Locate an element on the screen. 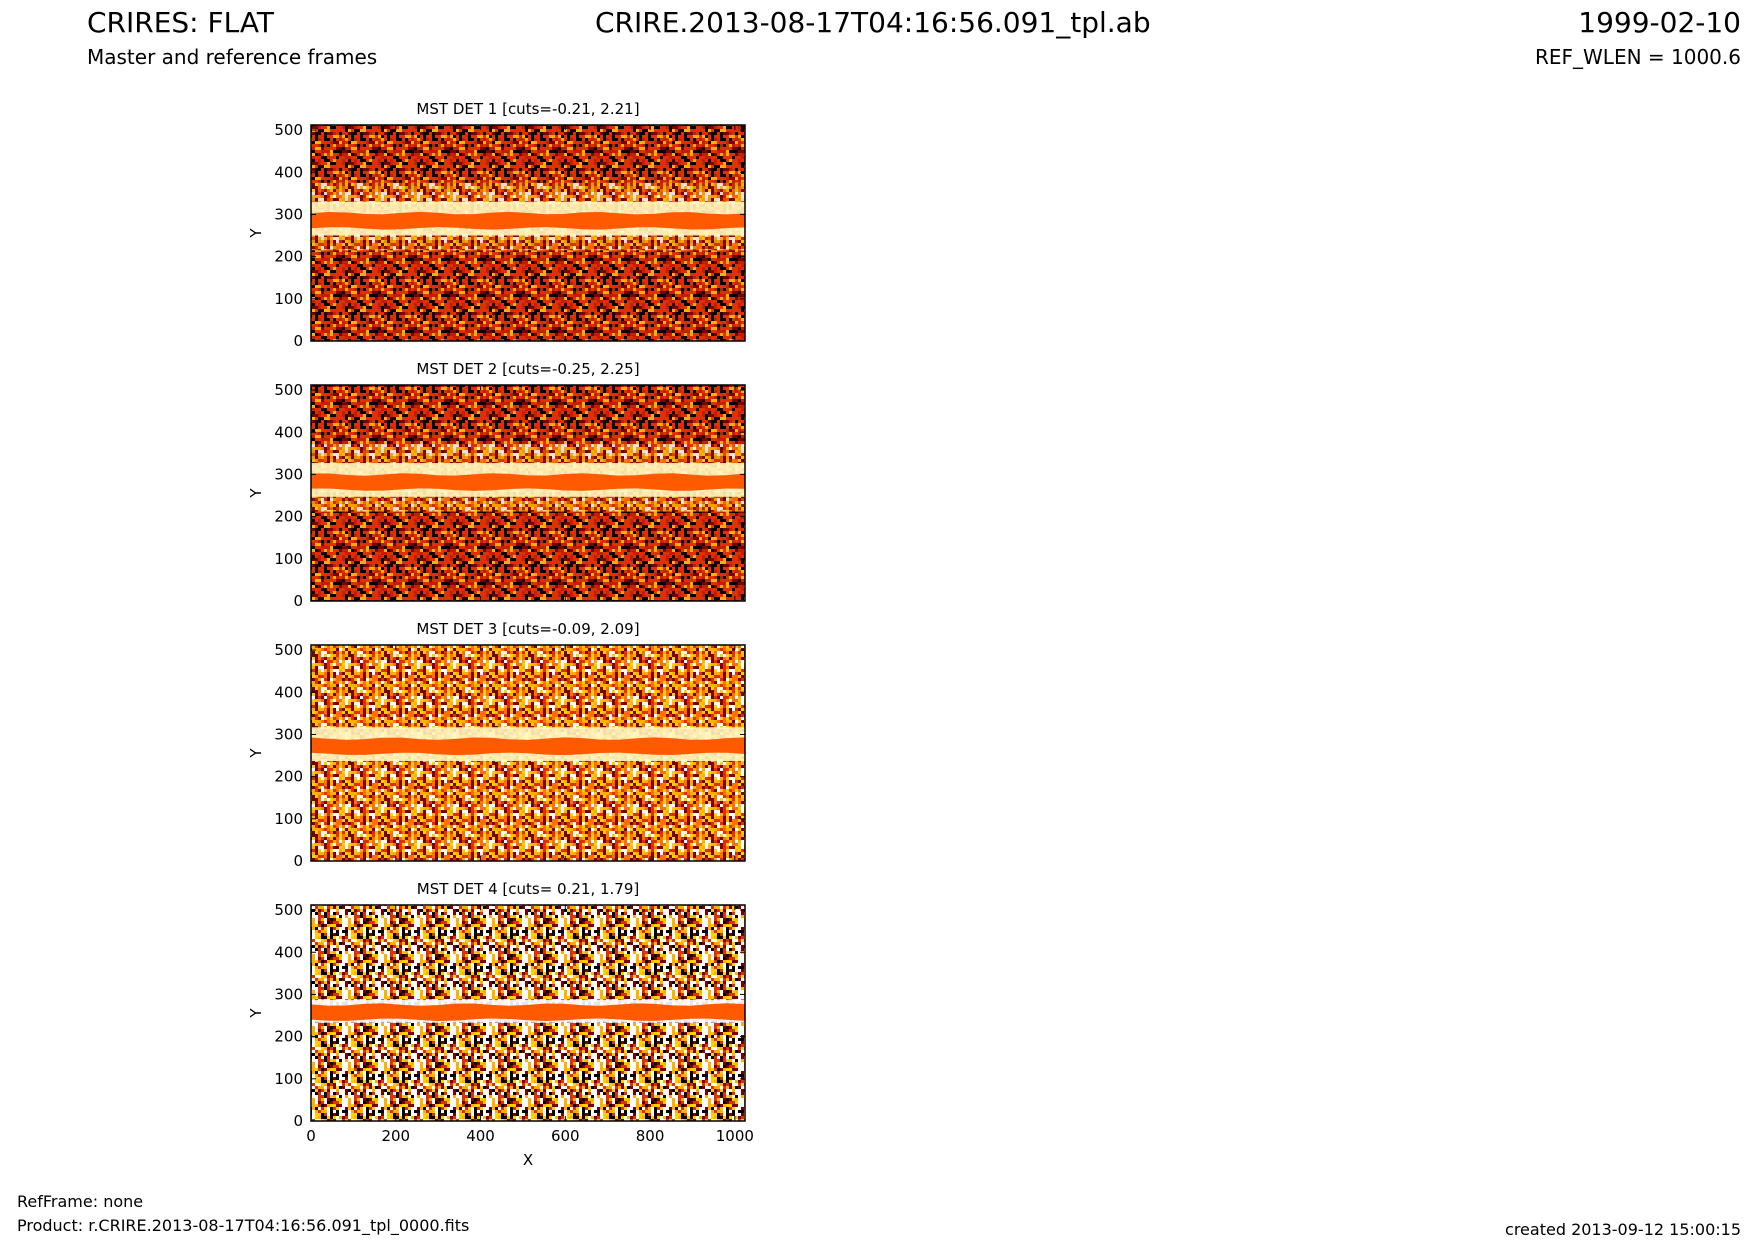  x-tick-label: 200 is located at coordinates (395, 1136).